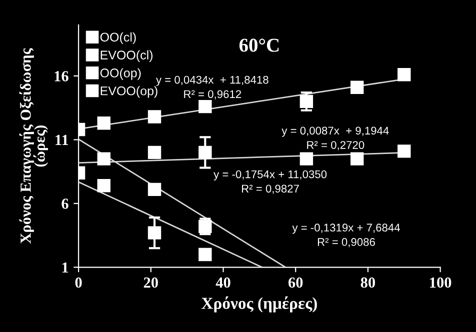  I want to click on legend-label: OO(op), so click(120, 74).